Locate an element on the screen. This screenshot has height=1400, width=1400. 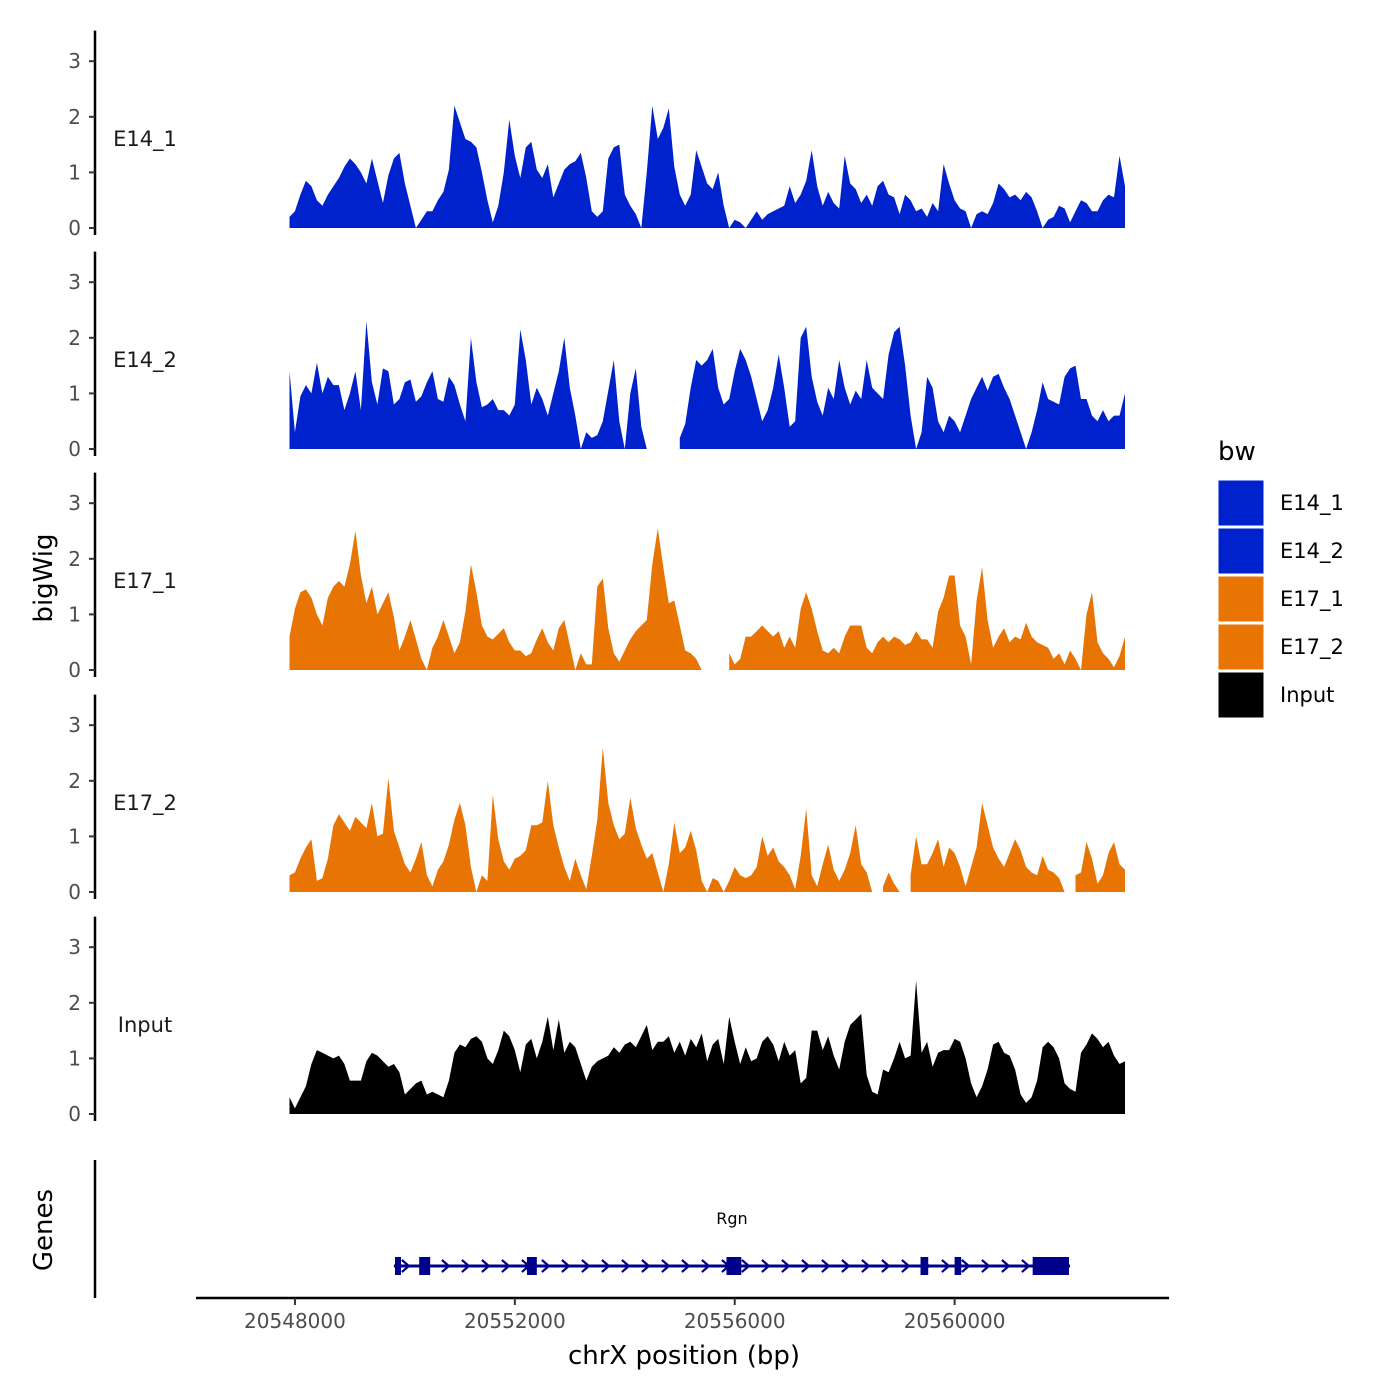
legend: bw E14_1 E14_2 E17_1 E17_2 Input is located at coordinates (1280, 578).